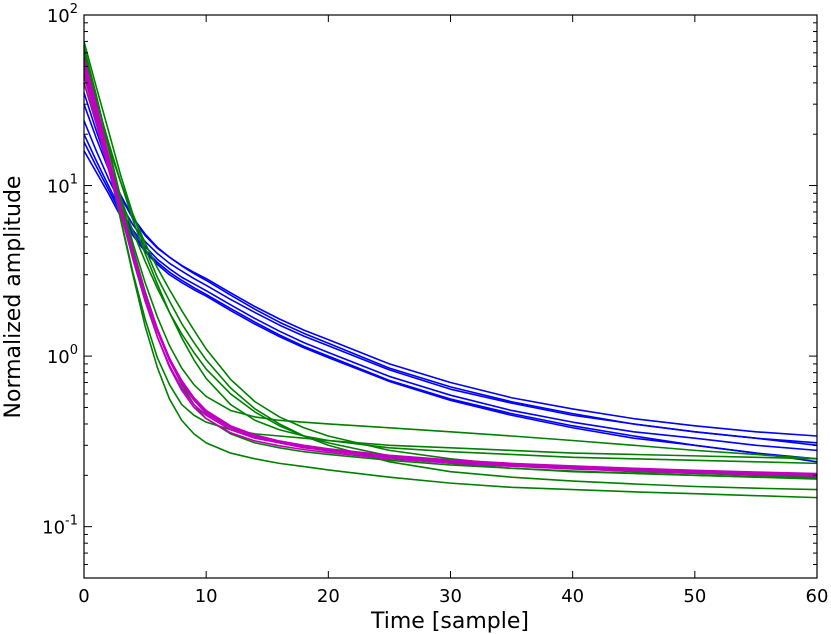  I want to click on x-tick-label: 10, so click(206, 596).